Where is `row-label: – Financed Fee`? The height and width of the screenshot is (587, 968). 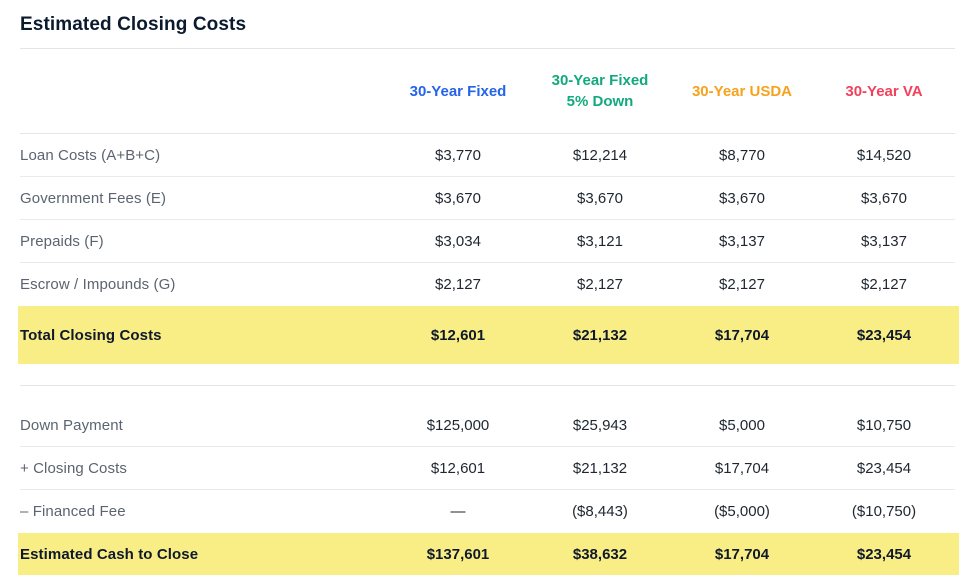 row-label: – Financed Fee is located at coordinates (73, 511).